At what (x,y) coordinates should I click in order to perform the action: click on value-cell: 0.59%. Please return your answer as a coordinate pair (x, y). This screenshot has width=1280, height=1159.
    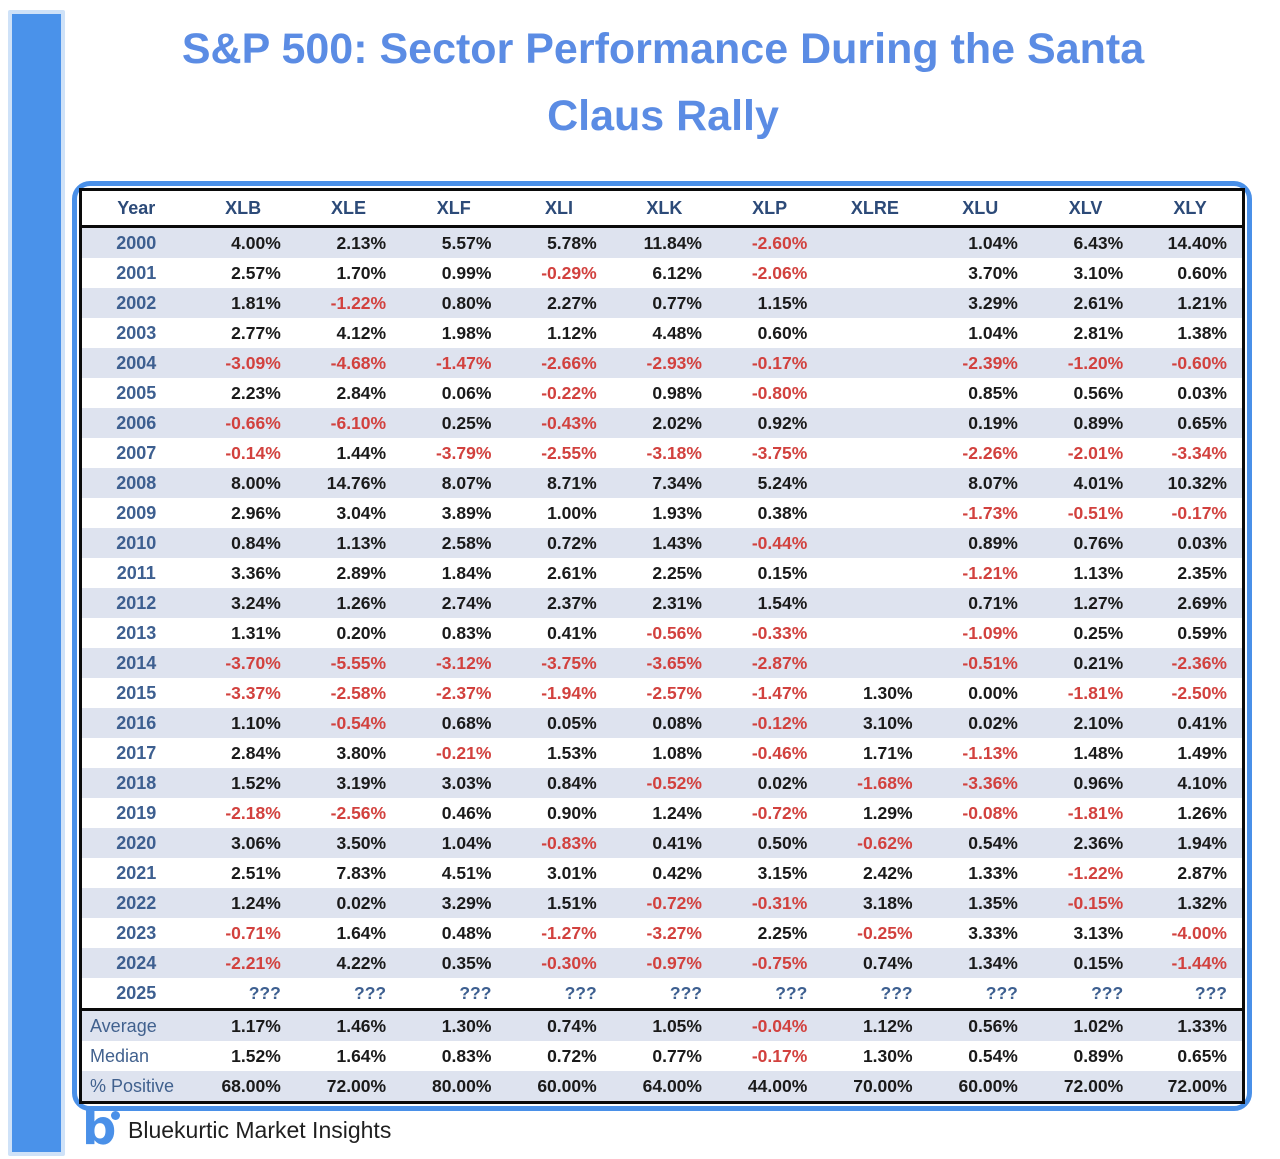
    Looking at the image, I should click on (1202, 632).